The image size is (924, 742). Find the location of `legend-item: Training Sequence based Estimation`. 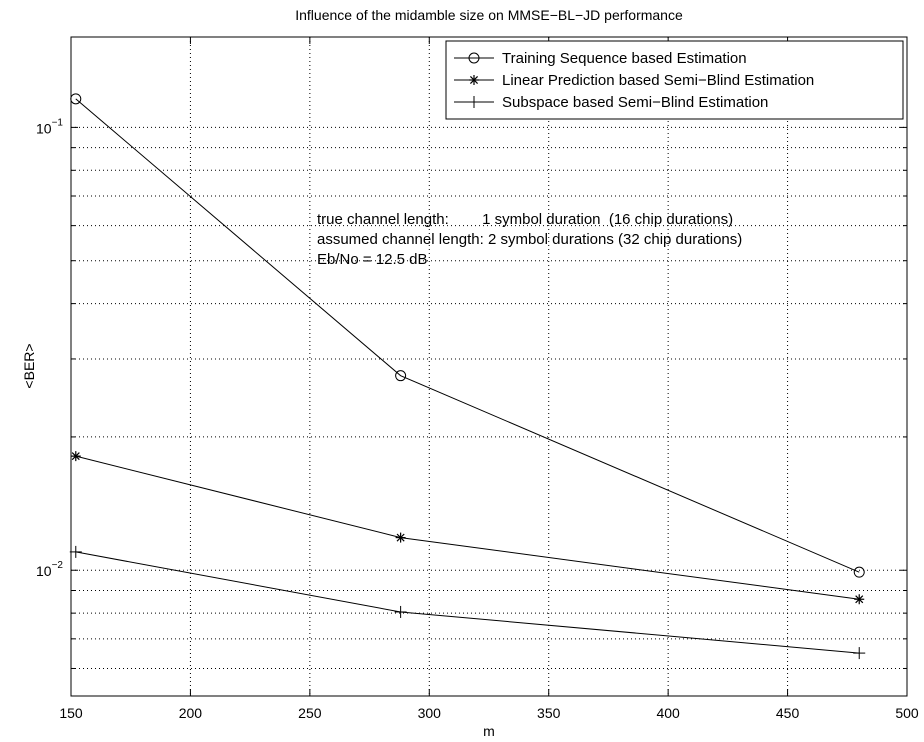

legend-item: Training Sequence based Estimation is located at coordinates (600, 58).